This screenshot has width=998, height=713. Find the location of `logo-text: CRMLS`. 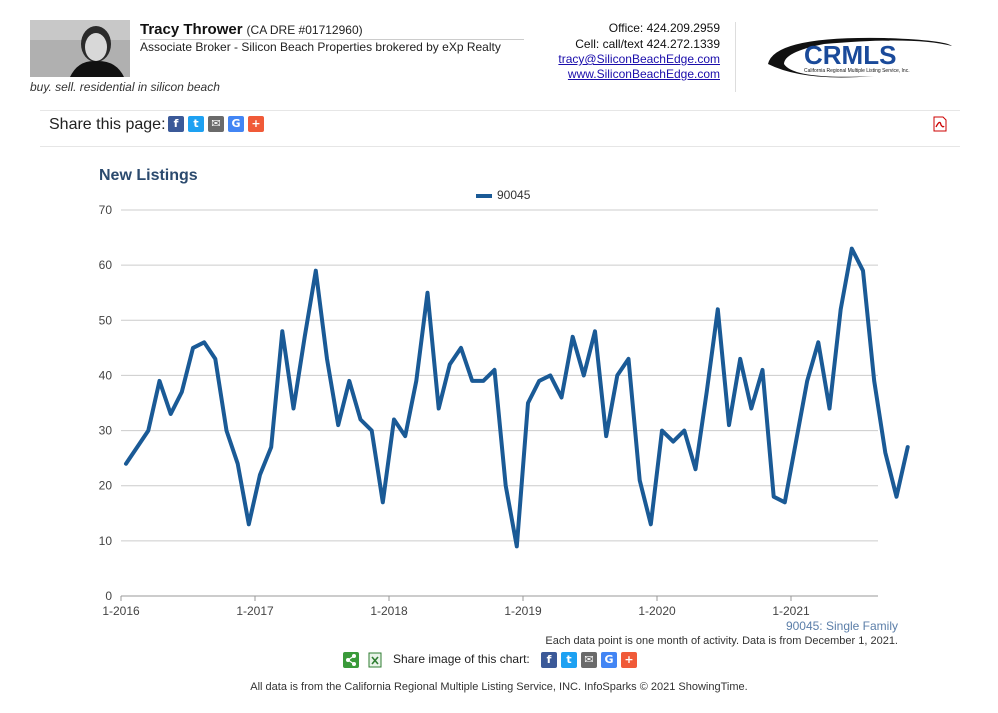

logo-text: CRMLS is located at coordinates (850, 55).